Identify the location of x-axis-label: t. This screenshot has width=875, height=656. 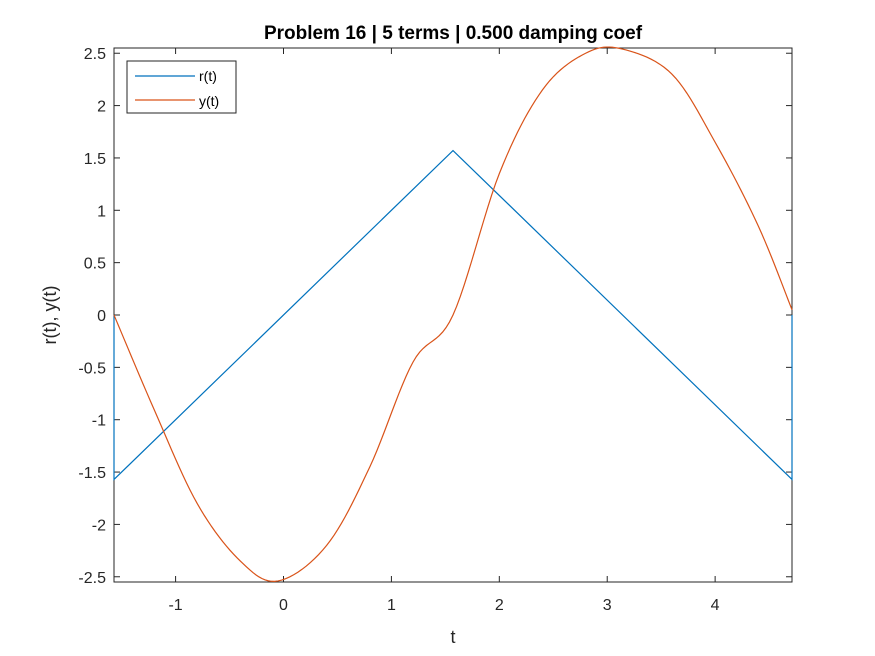
(452, 637).